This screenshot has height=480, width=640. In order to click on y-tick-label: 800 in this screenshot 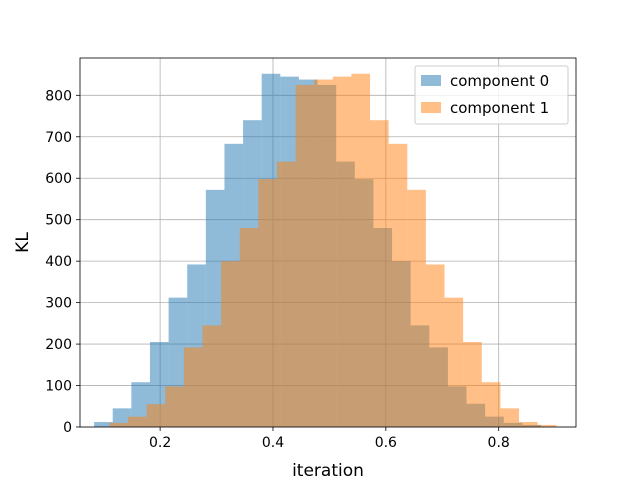, I will do `click(58, 96)`.